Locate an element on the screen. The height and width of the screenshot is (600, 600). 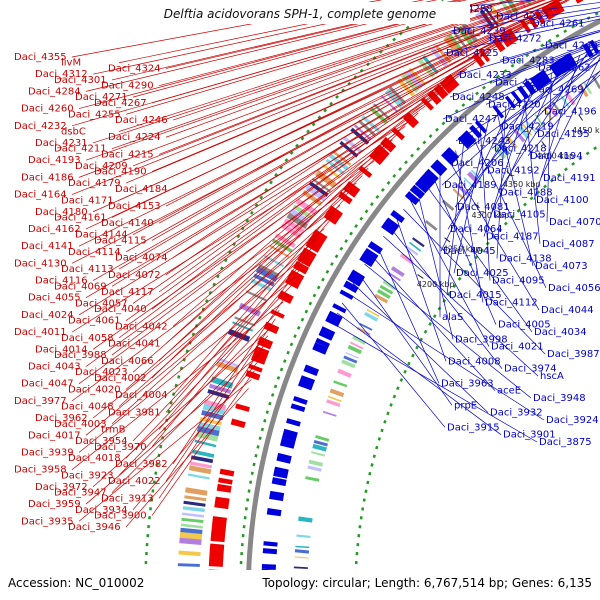
gene-label-plus: Daci_4272 is located at coordinates (515, 38).